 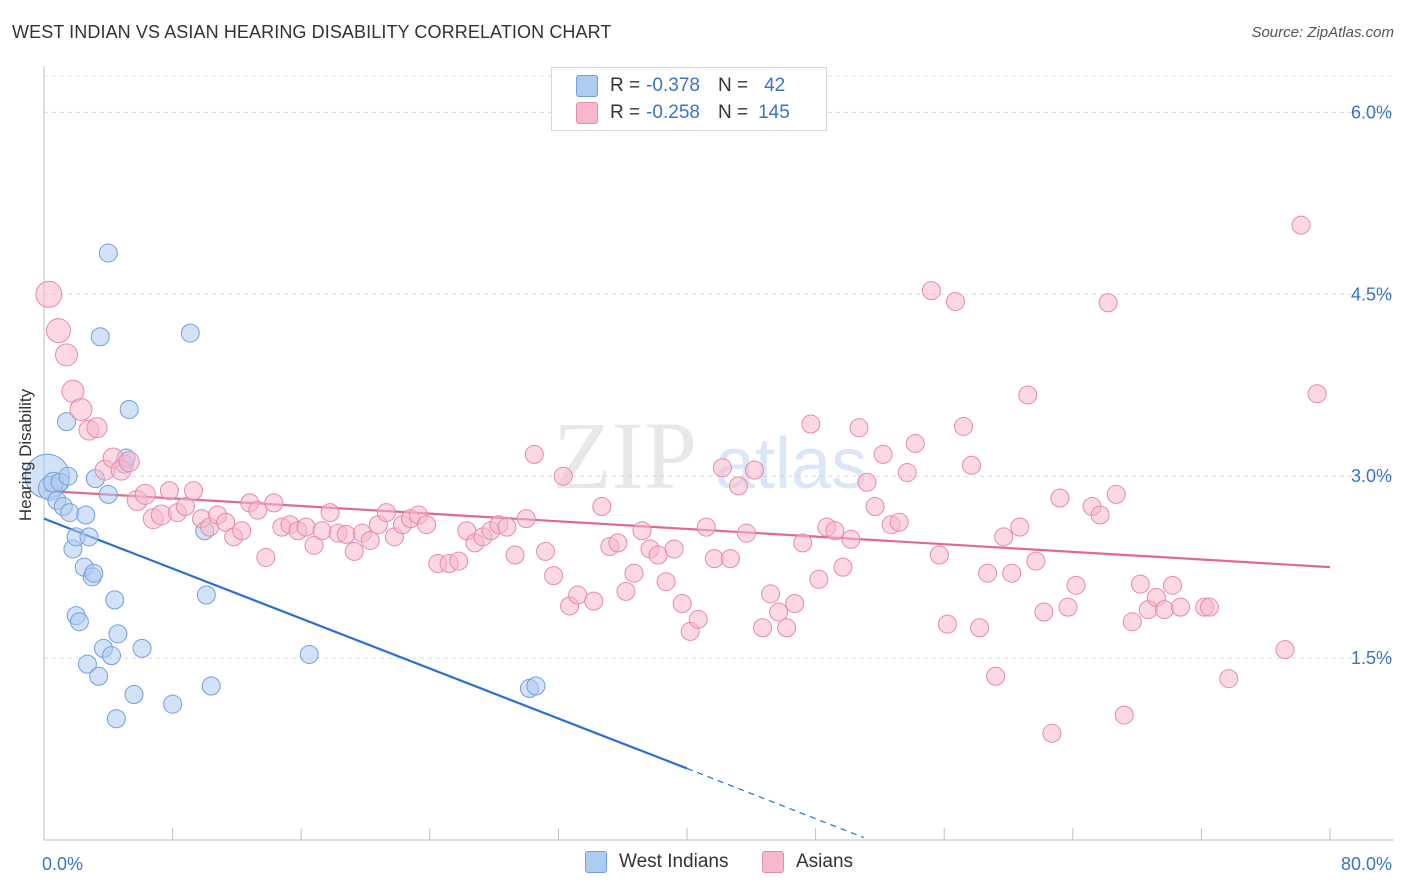 What do you see at coordinates (775, 85) in the screenshot?
I see `legend-n-value: 42` at bounding box center [775, 85].